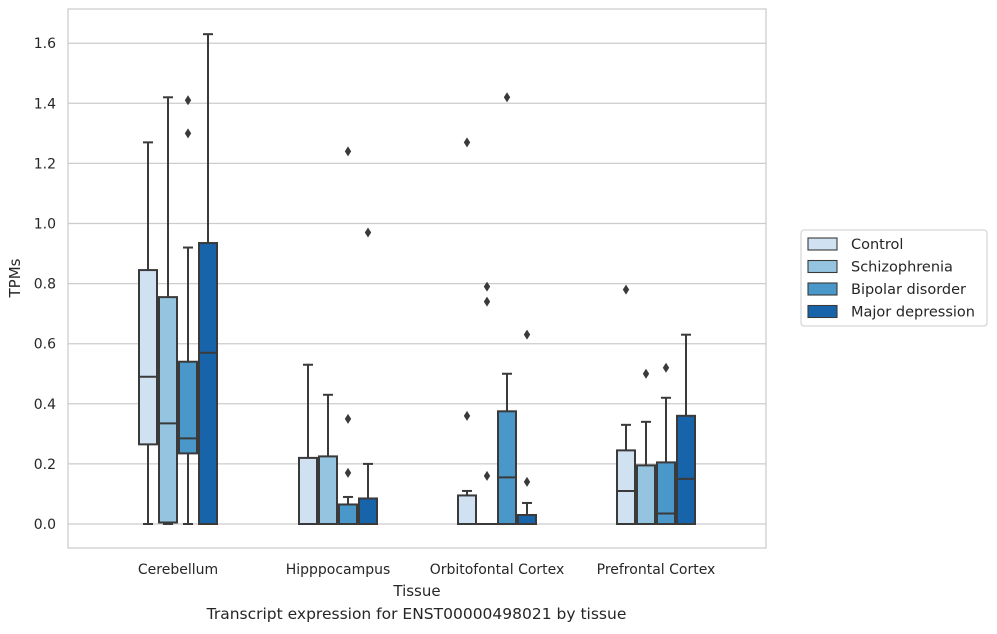  What do you see at coordinates (656, 570) in the screenshot?
I see `x-tick-label: Prefrontal Cortex` at bounding box center [656, 570].